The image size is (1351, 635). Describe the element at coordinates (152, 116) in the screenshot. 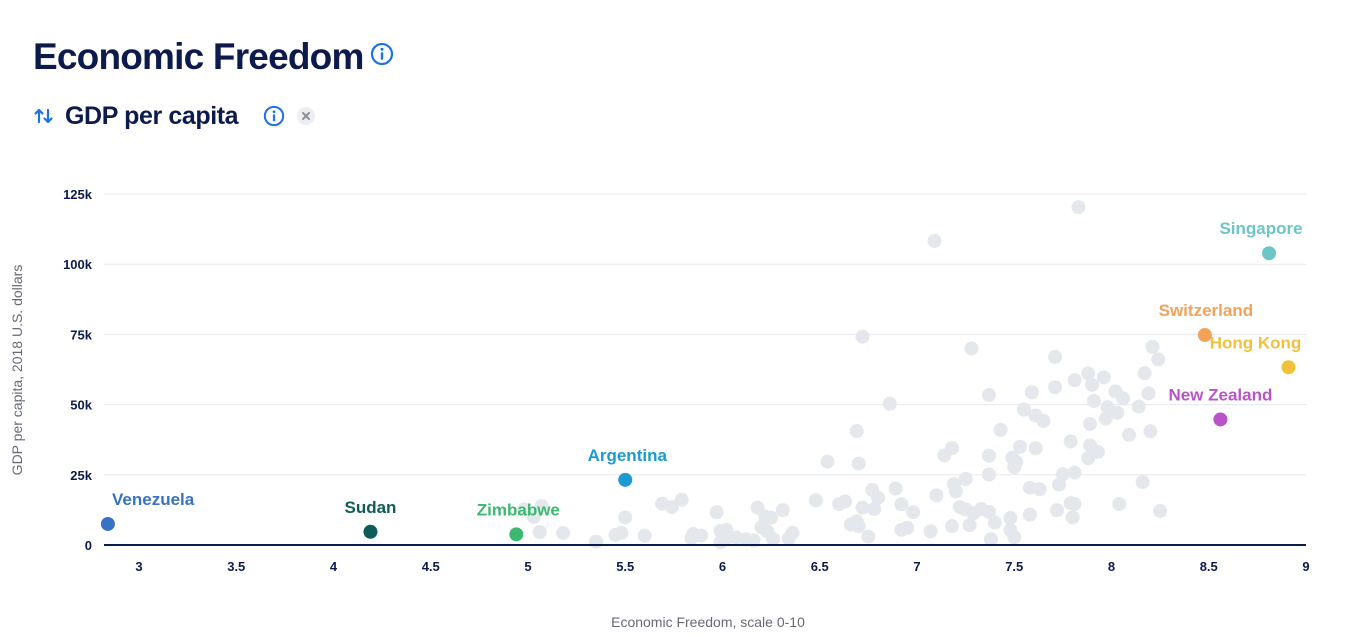

I see `metric-label: GDP per capita` at that location.